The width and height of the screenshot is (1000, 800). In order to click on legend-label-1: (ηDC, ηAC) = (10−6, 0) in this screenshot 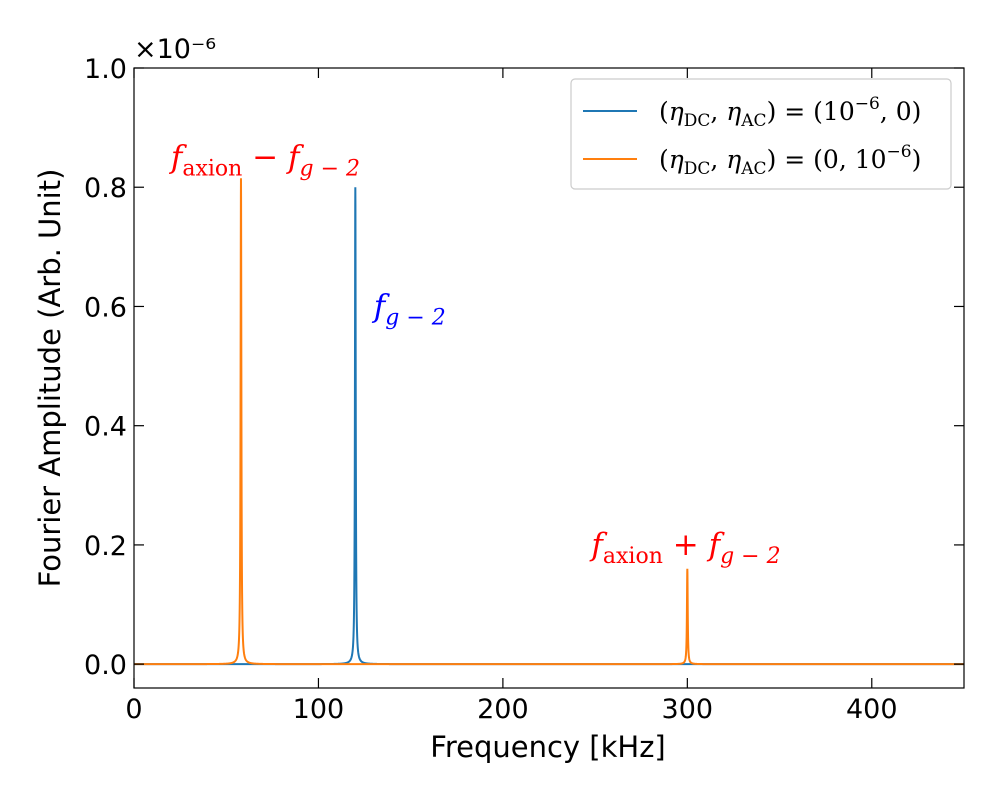, I will do `click(790, 112)`.